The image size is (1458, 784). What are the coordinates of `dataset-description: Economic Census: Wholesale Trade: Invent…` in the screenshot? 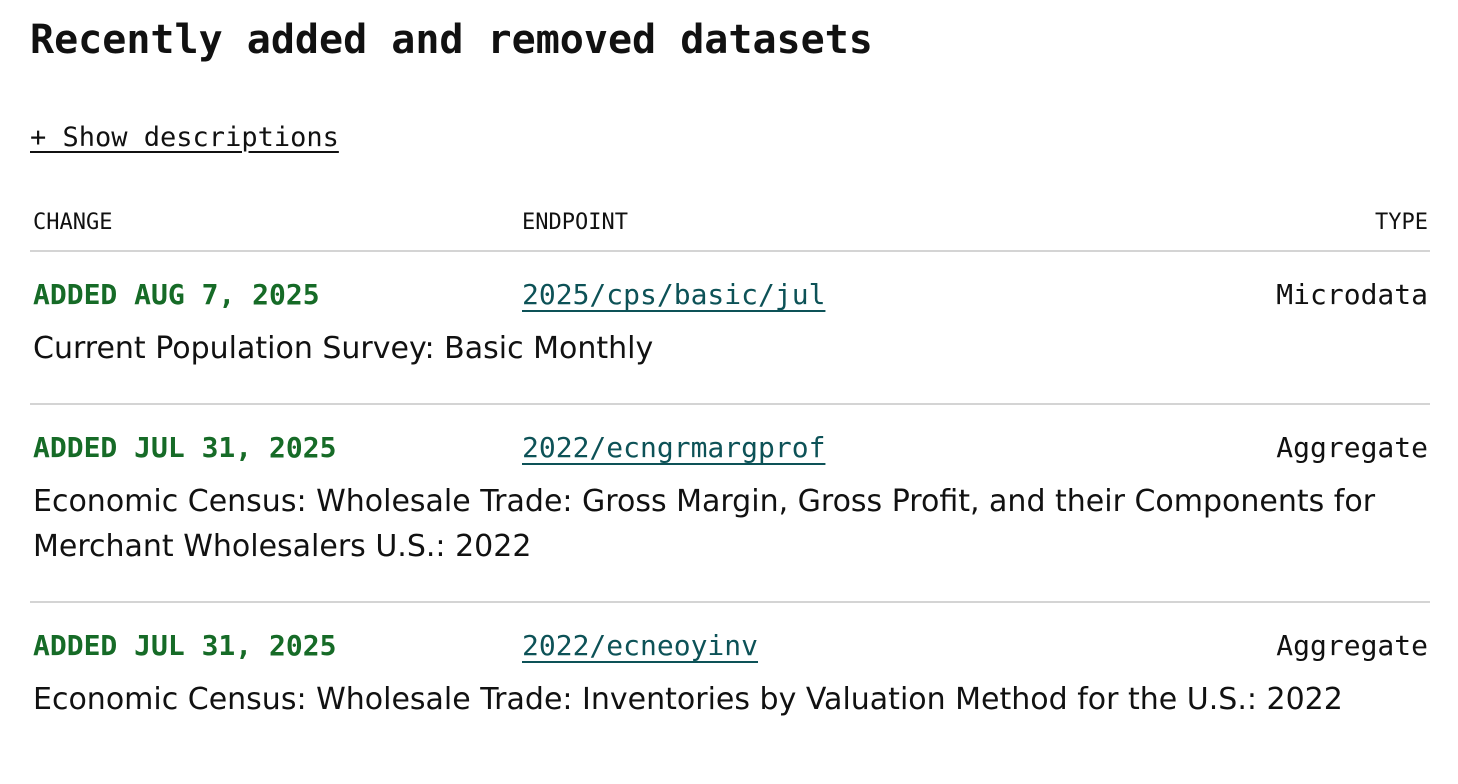 It's located at (688, 699).